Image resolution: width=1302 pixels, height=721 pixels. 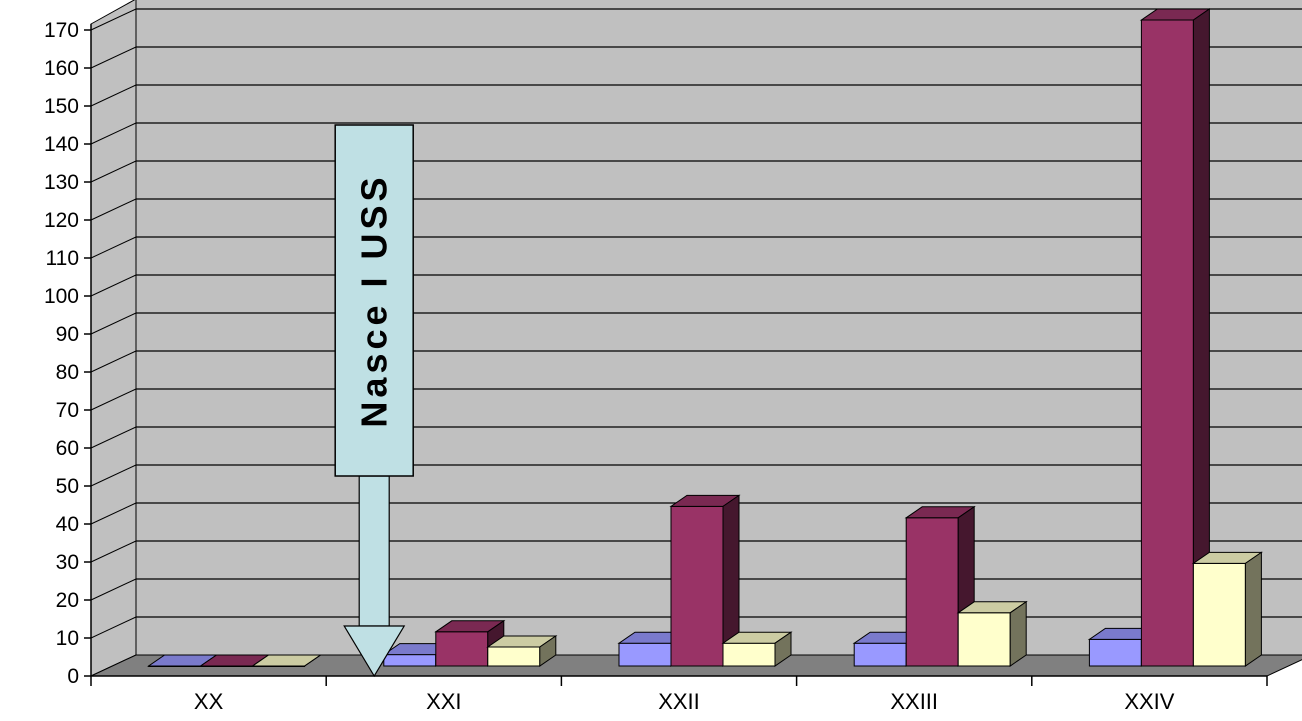 What do you see at coordinates (61, 144) in the screenshot?
I see `y-tick-label: 140` at bounding box center [61, 144].